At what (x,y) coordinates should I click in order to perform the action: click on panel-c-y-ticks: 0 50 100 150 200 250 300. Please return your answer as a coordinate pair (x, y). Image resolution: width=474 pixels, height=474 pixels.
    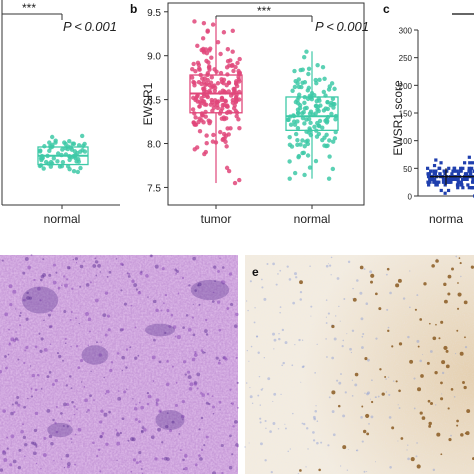
    Looking at the image, I should click on (408, 114).